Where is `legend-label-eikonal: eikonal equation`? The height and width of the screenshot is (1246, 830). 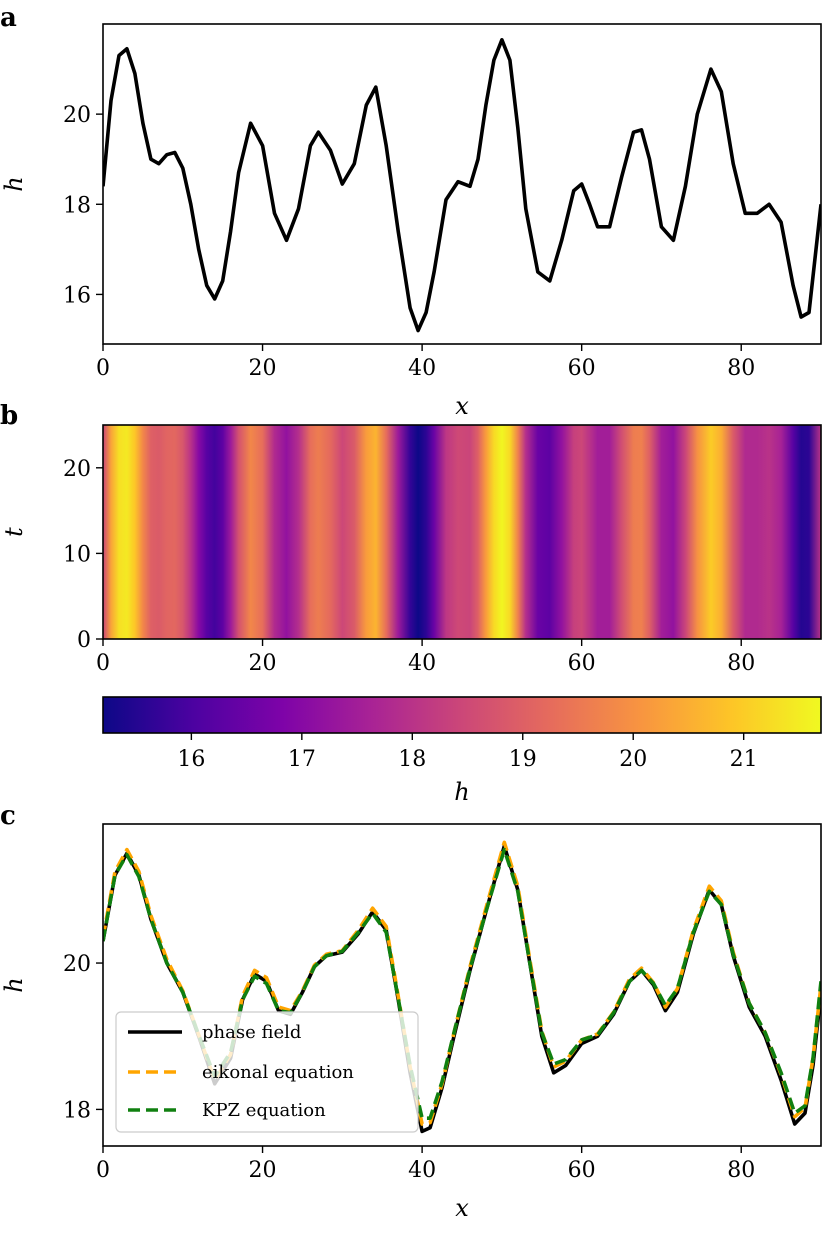 legend-label-eikonal: eikonal equation is located at coordinates (278, 1072).